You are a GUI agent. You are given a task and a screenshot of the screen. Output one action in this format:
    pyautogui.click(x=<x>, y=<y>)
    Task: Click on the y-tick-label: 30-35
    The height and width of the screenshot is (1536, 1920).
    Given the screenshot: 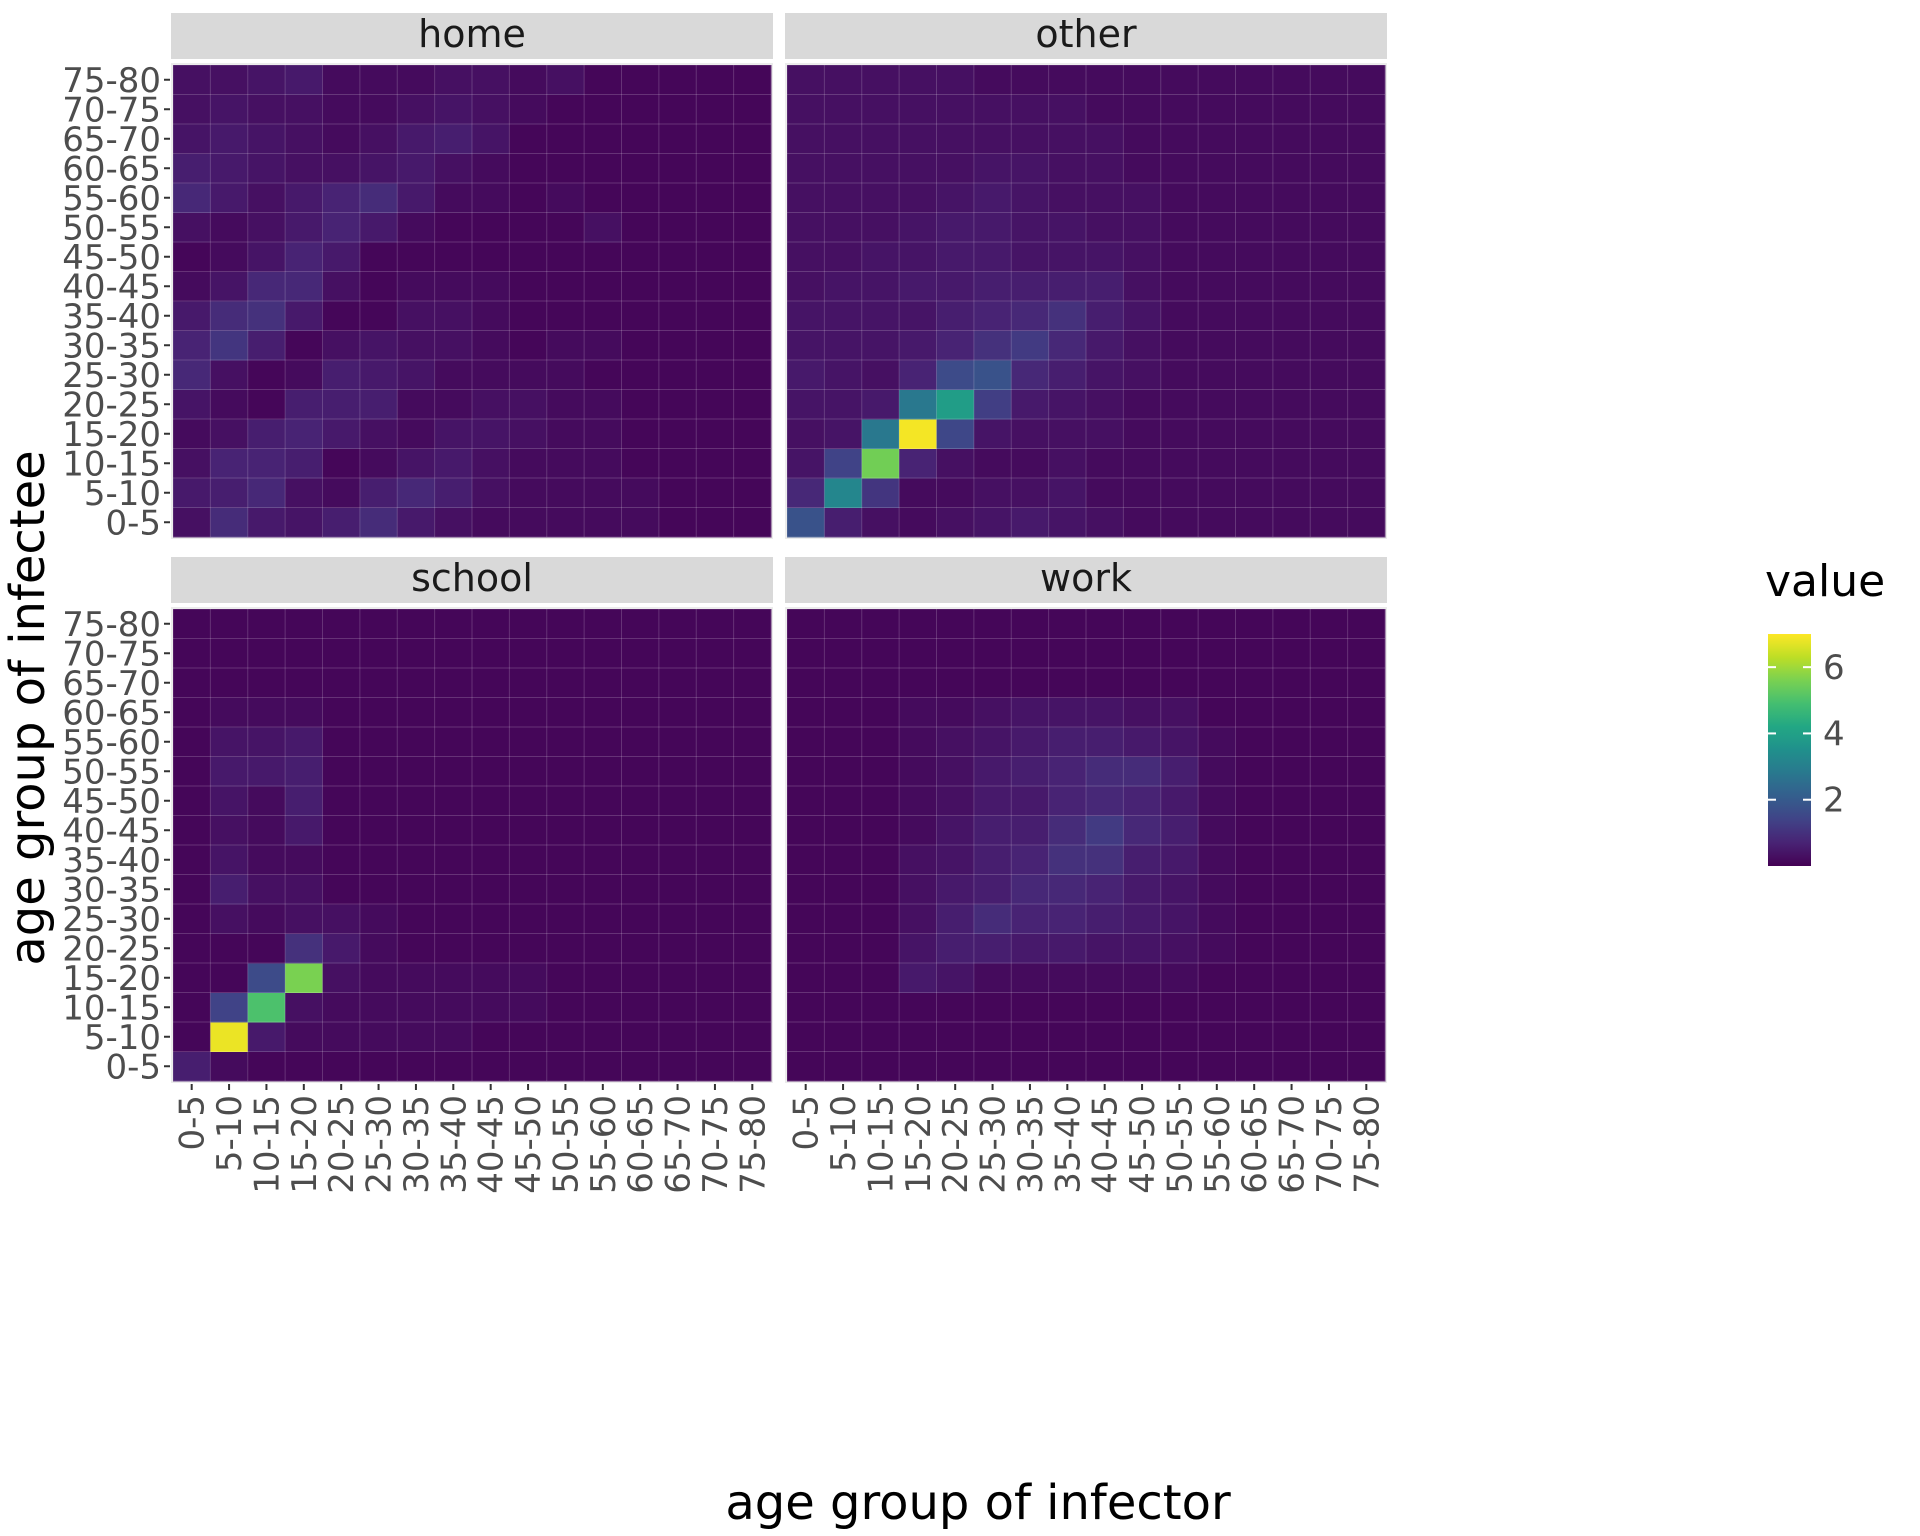 What is the action you would take?
    pyautogui.click(x=111, y=890)
    